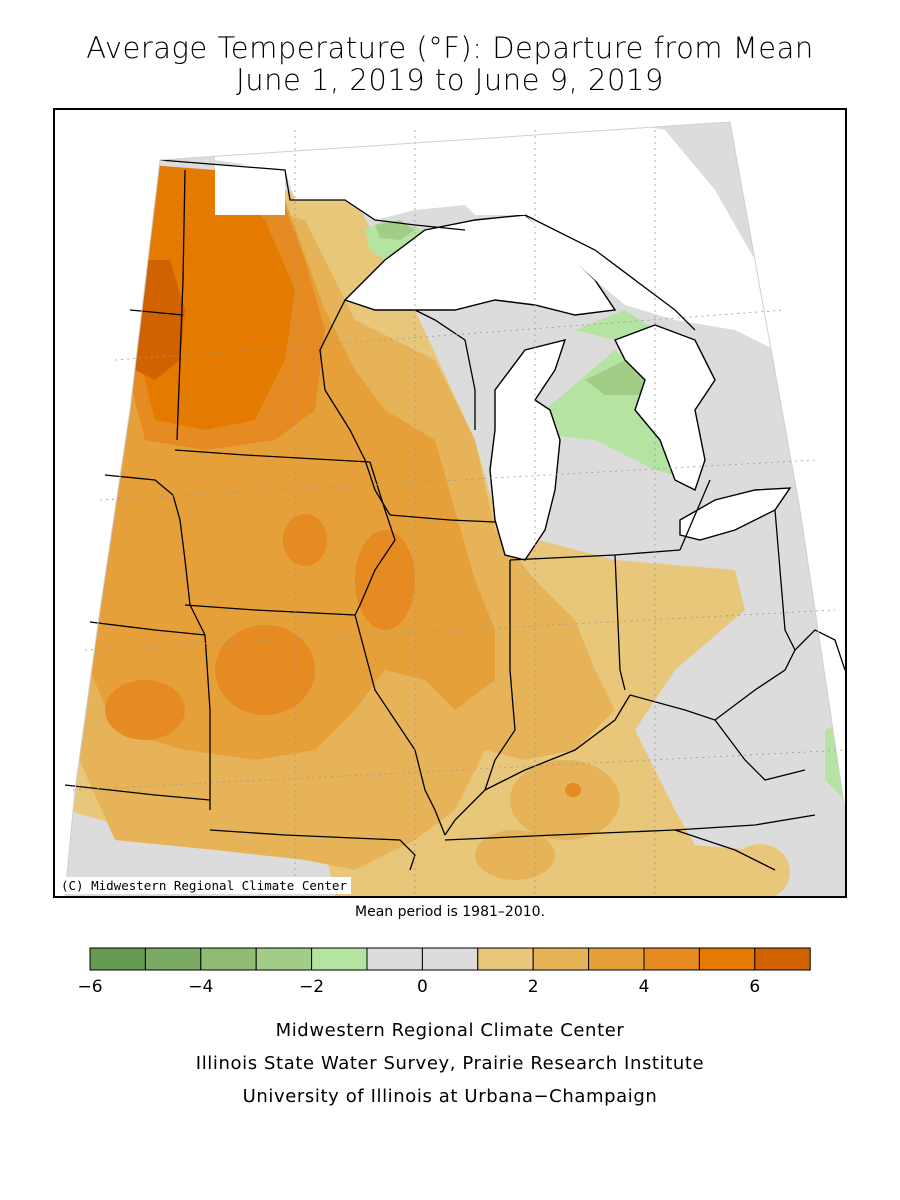 This screenshot has width=900, height=1200. I want to click on zone-minus-1-to-2-mi, so click(620, 415).